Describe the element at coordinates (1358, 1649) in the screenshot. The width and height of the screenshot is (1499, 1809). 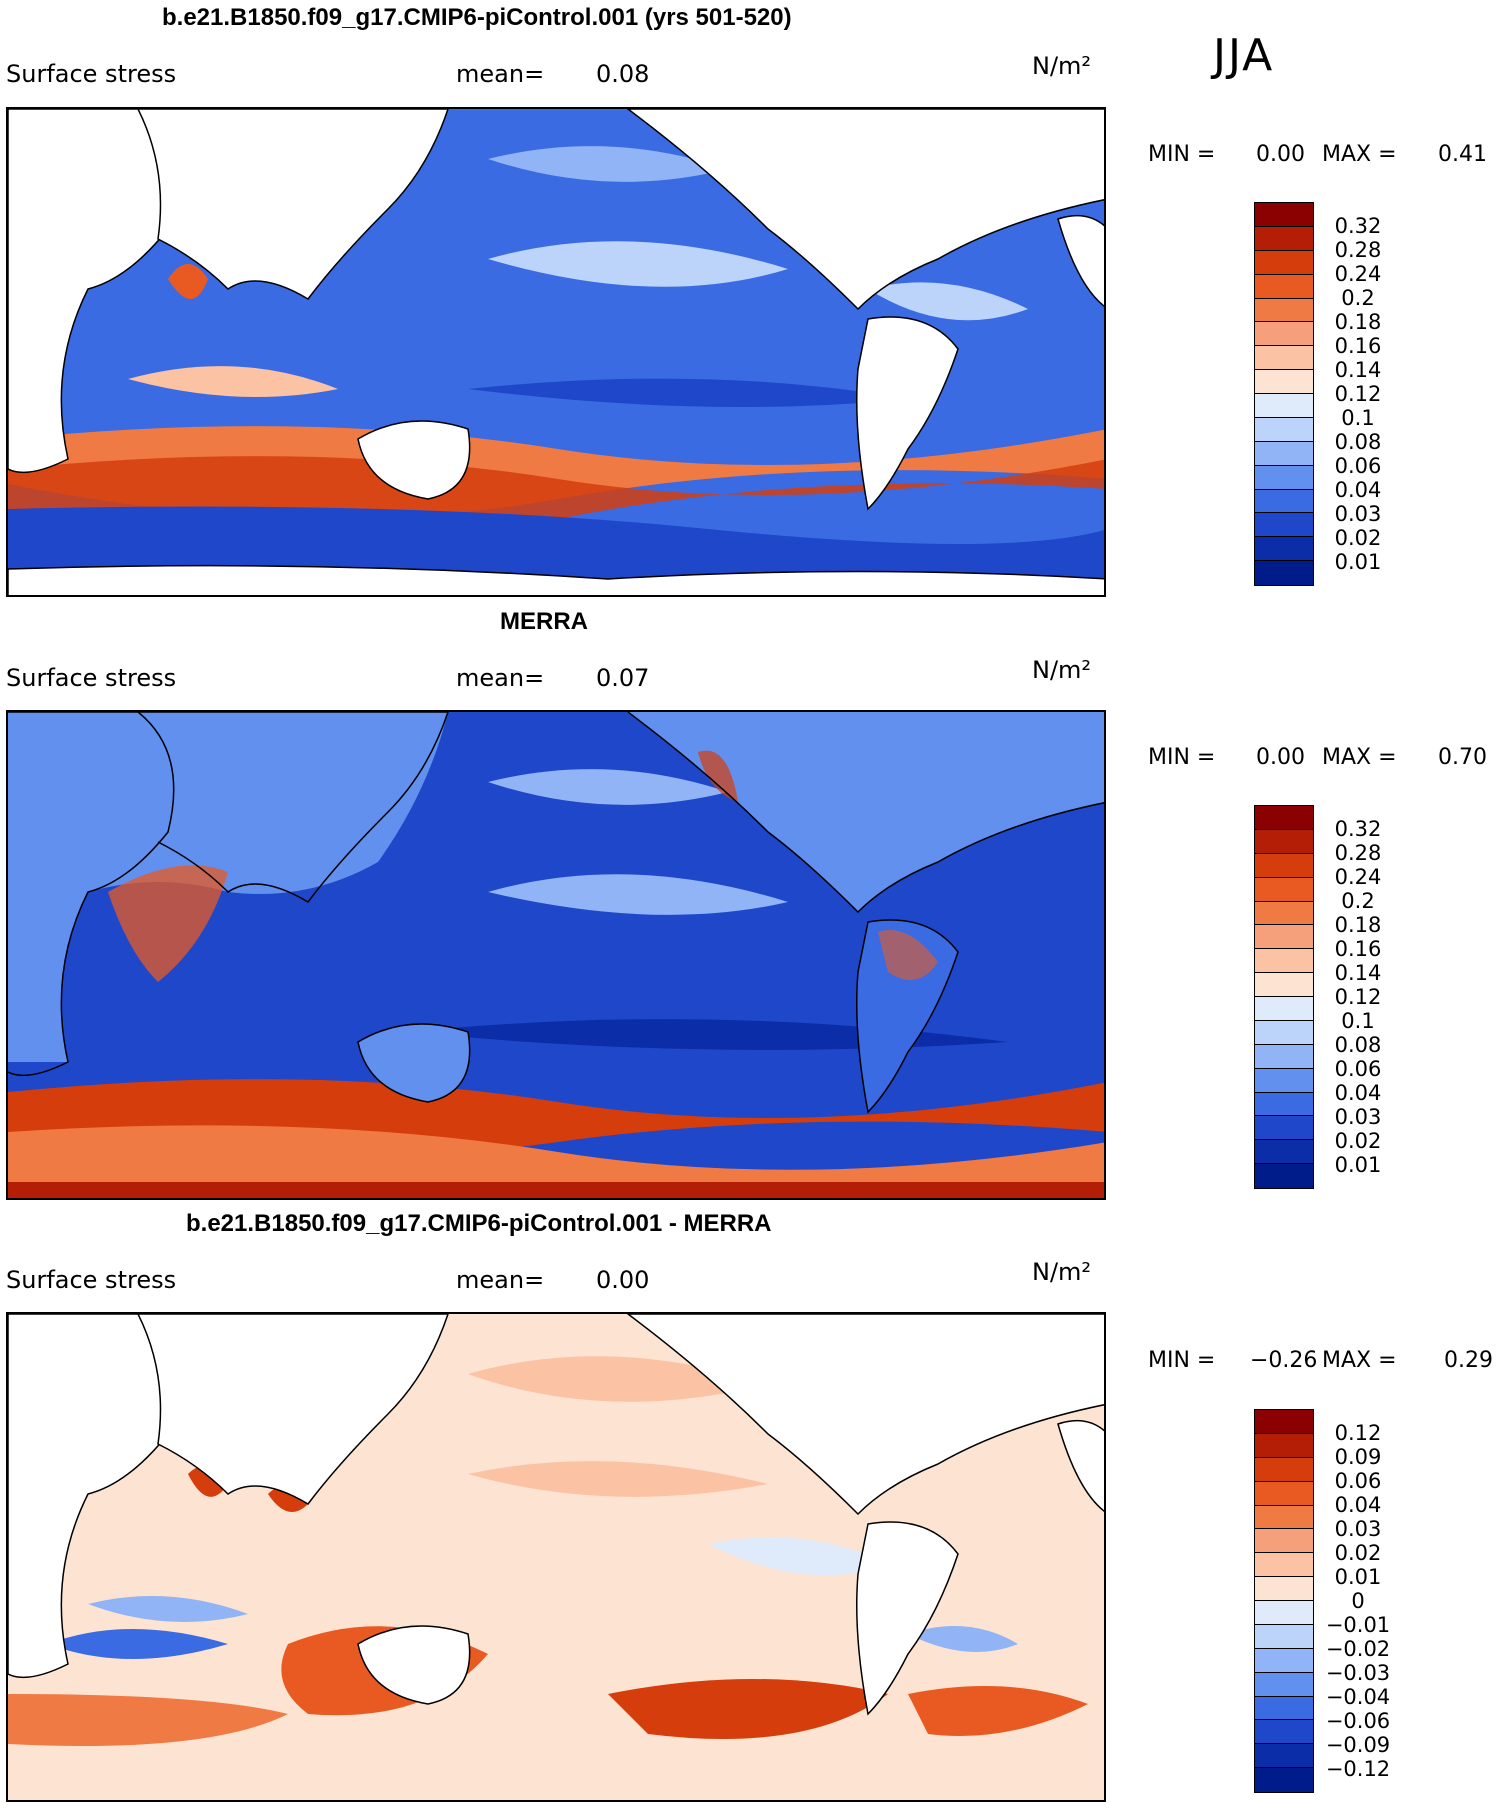
I see `colorbar-level-label: −0.02` at that location.